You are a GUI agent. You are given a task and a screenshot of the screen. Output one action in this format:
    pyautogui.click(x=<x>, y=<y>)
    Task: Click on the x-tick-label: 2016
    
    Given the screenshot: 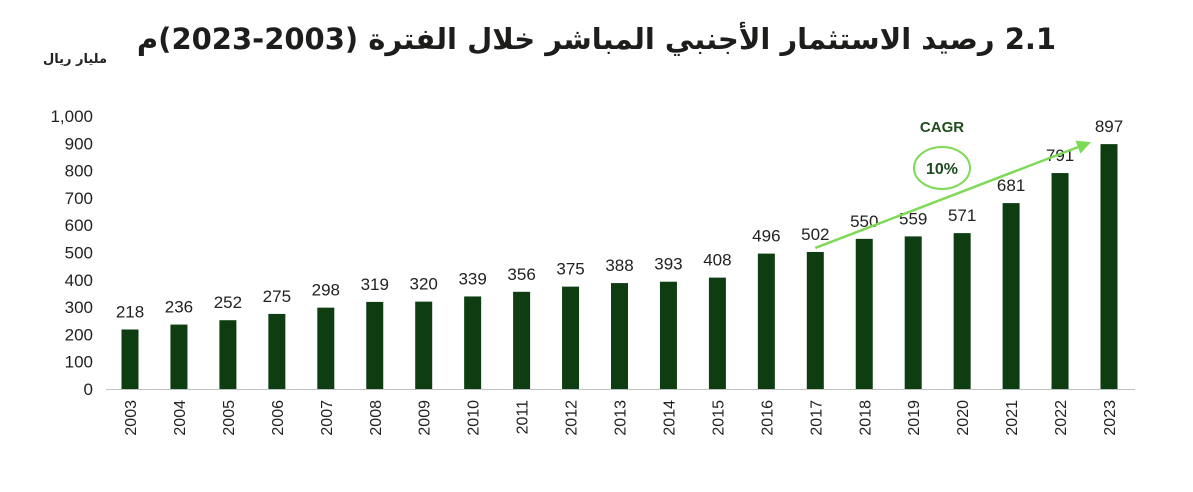 What is the action you would take?
    pyautogui.click(x=767, y=418)
    